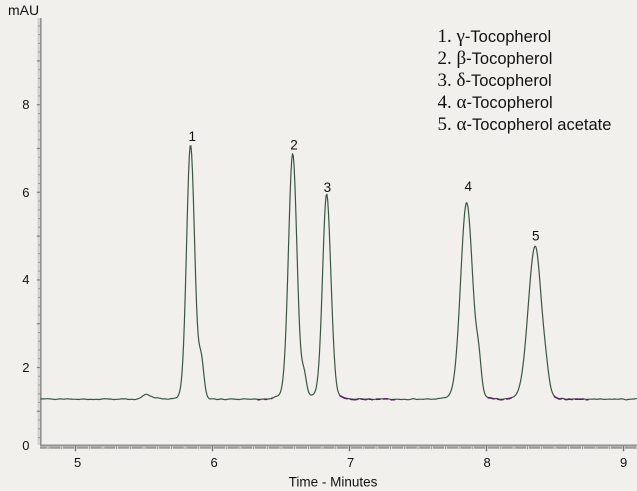 This screenshot has width=637, height=491. Describe the element at coordinates (525, 124) in the screenshot. I see `svg-text: 5. α-Tocopherol acetate` at that location.